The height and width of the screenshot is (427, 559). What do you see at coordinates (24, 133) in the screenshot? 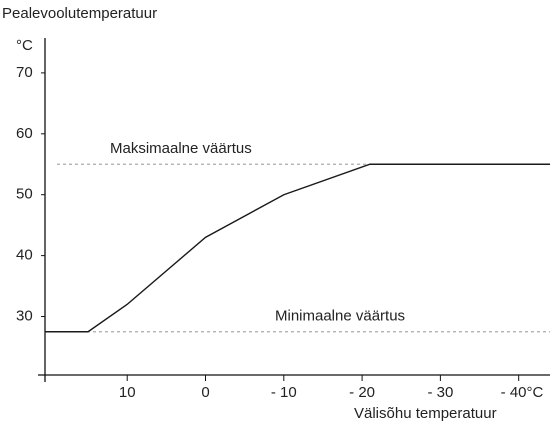
I see `y-tick-label: 60` at bounding box center [24, 133].